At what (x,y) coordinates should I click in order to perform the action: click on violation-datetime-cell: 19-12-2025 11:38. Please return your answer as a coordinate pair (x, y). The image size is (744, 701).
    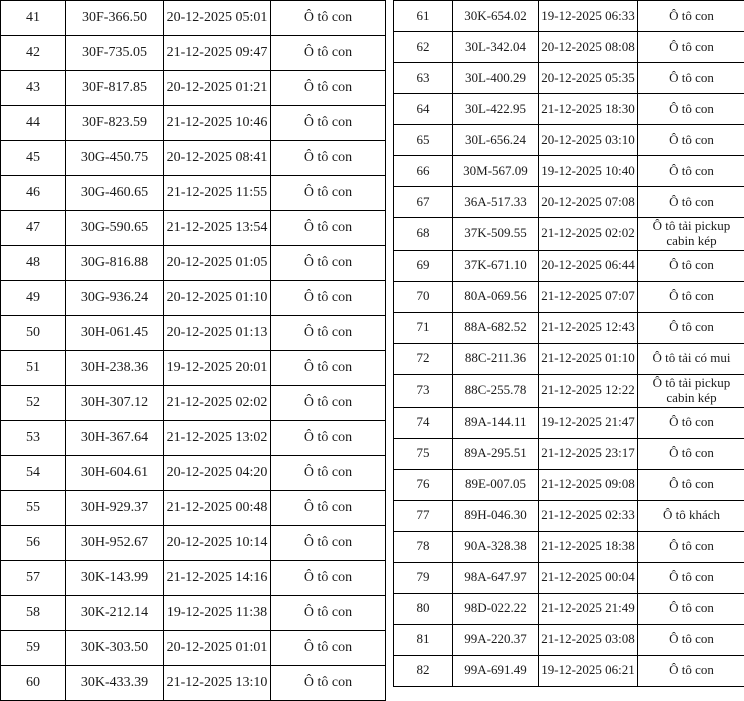
    Looking at the image, I should click on (217, 613).